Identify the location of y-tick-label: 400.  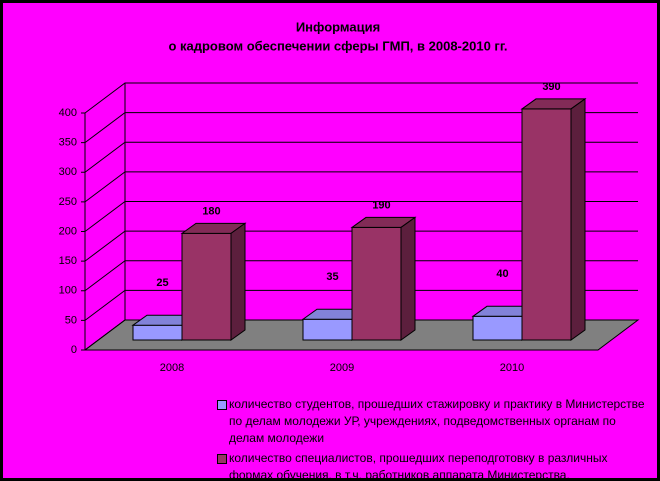
(68, 113).